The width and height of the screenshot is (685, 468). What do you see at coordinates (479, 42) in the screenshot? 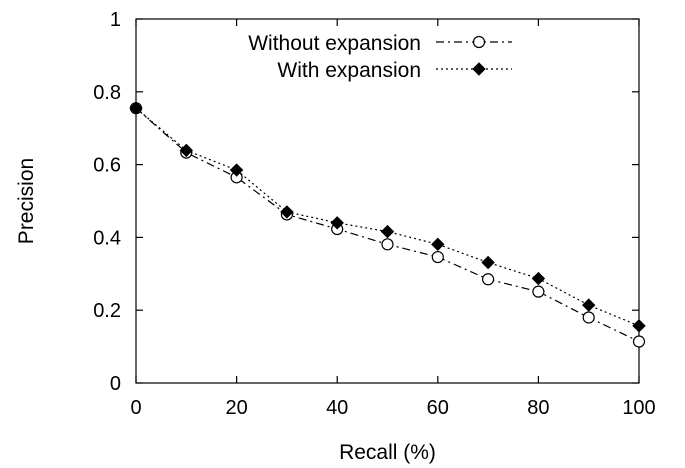
I see `legend-marker-without-expansion` at bounding box center [479, 42].